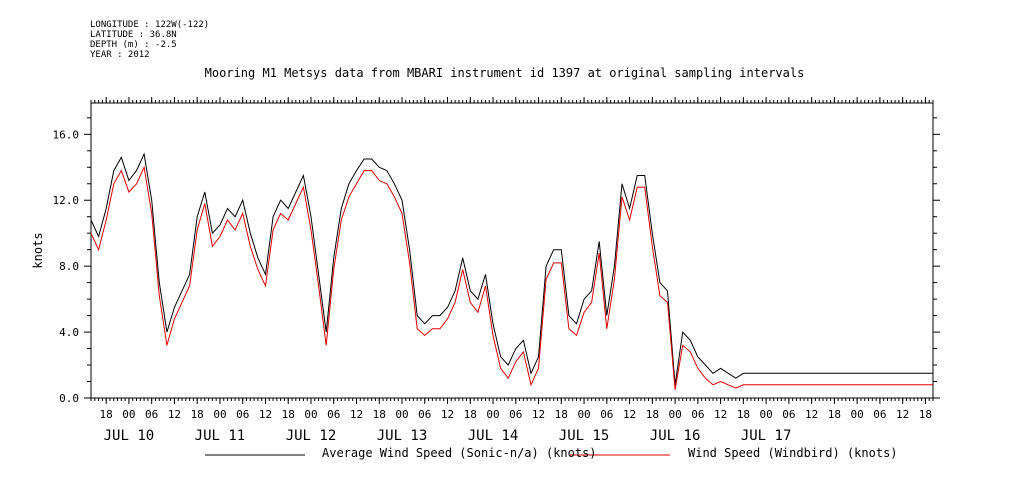 This screenshot has height=504, width=1009. I want to click on legend-sonic-label: Average Wind Speed (Sonic-n/a) (knots), so click(459, 453).